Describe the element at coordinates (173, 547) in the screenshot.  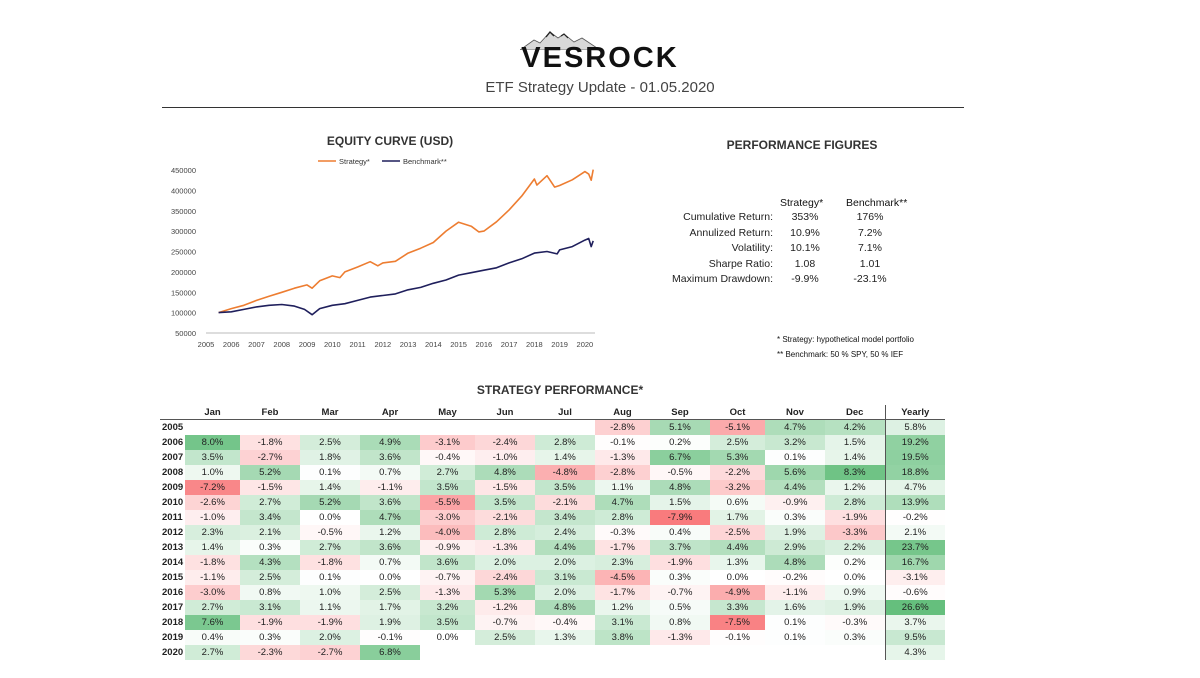
I see `year-label: 2013` at that location.